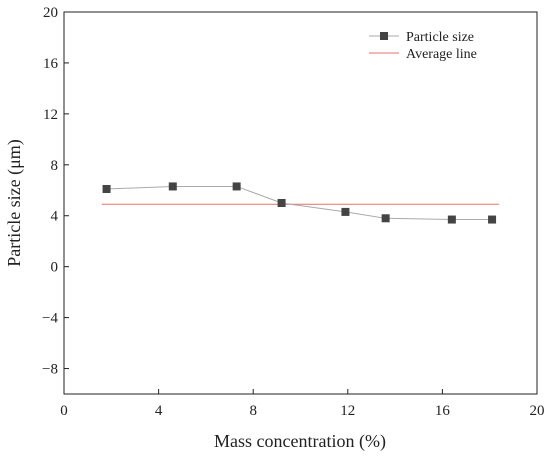 The width and height of the screenshot is (550, 460). Describe the element at coordinates (440, 37) in the screenshot. I see `legend-label-particle-size: Particle size` at that location.